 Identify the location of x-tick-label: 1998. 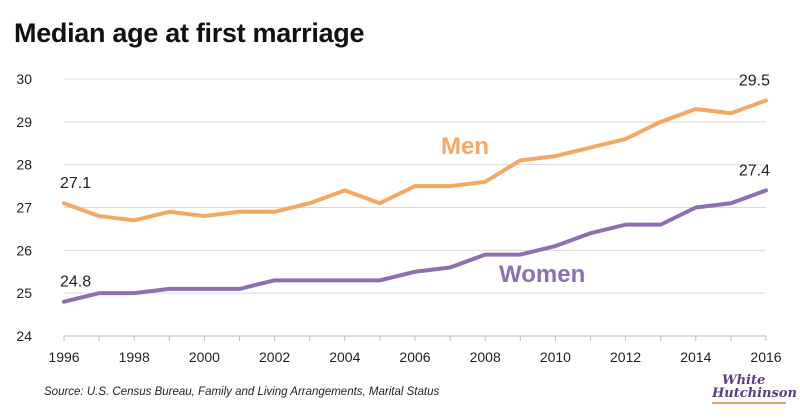
(134, 357).